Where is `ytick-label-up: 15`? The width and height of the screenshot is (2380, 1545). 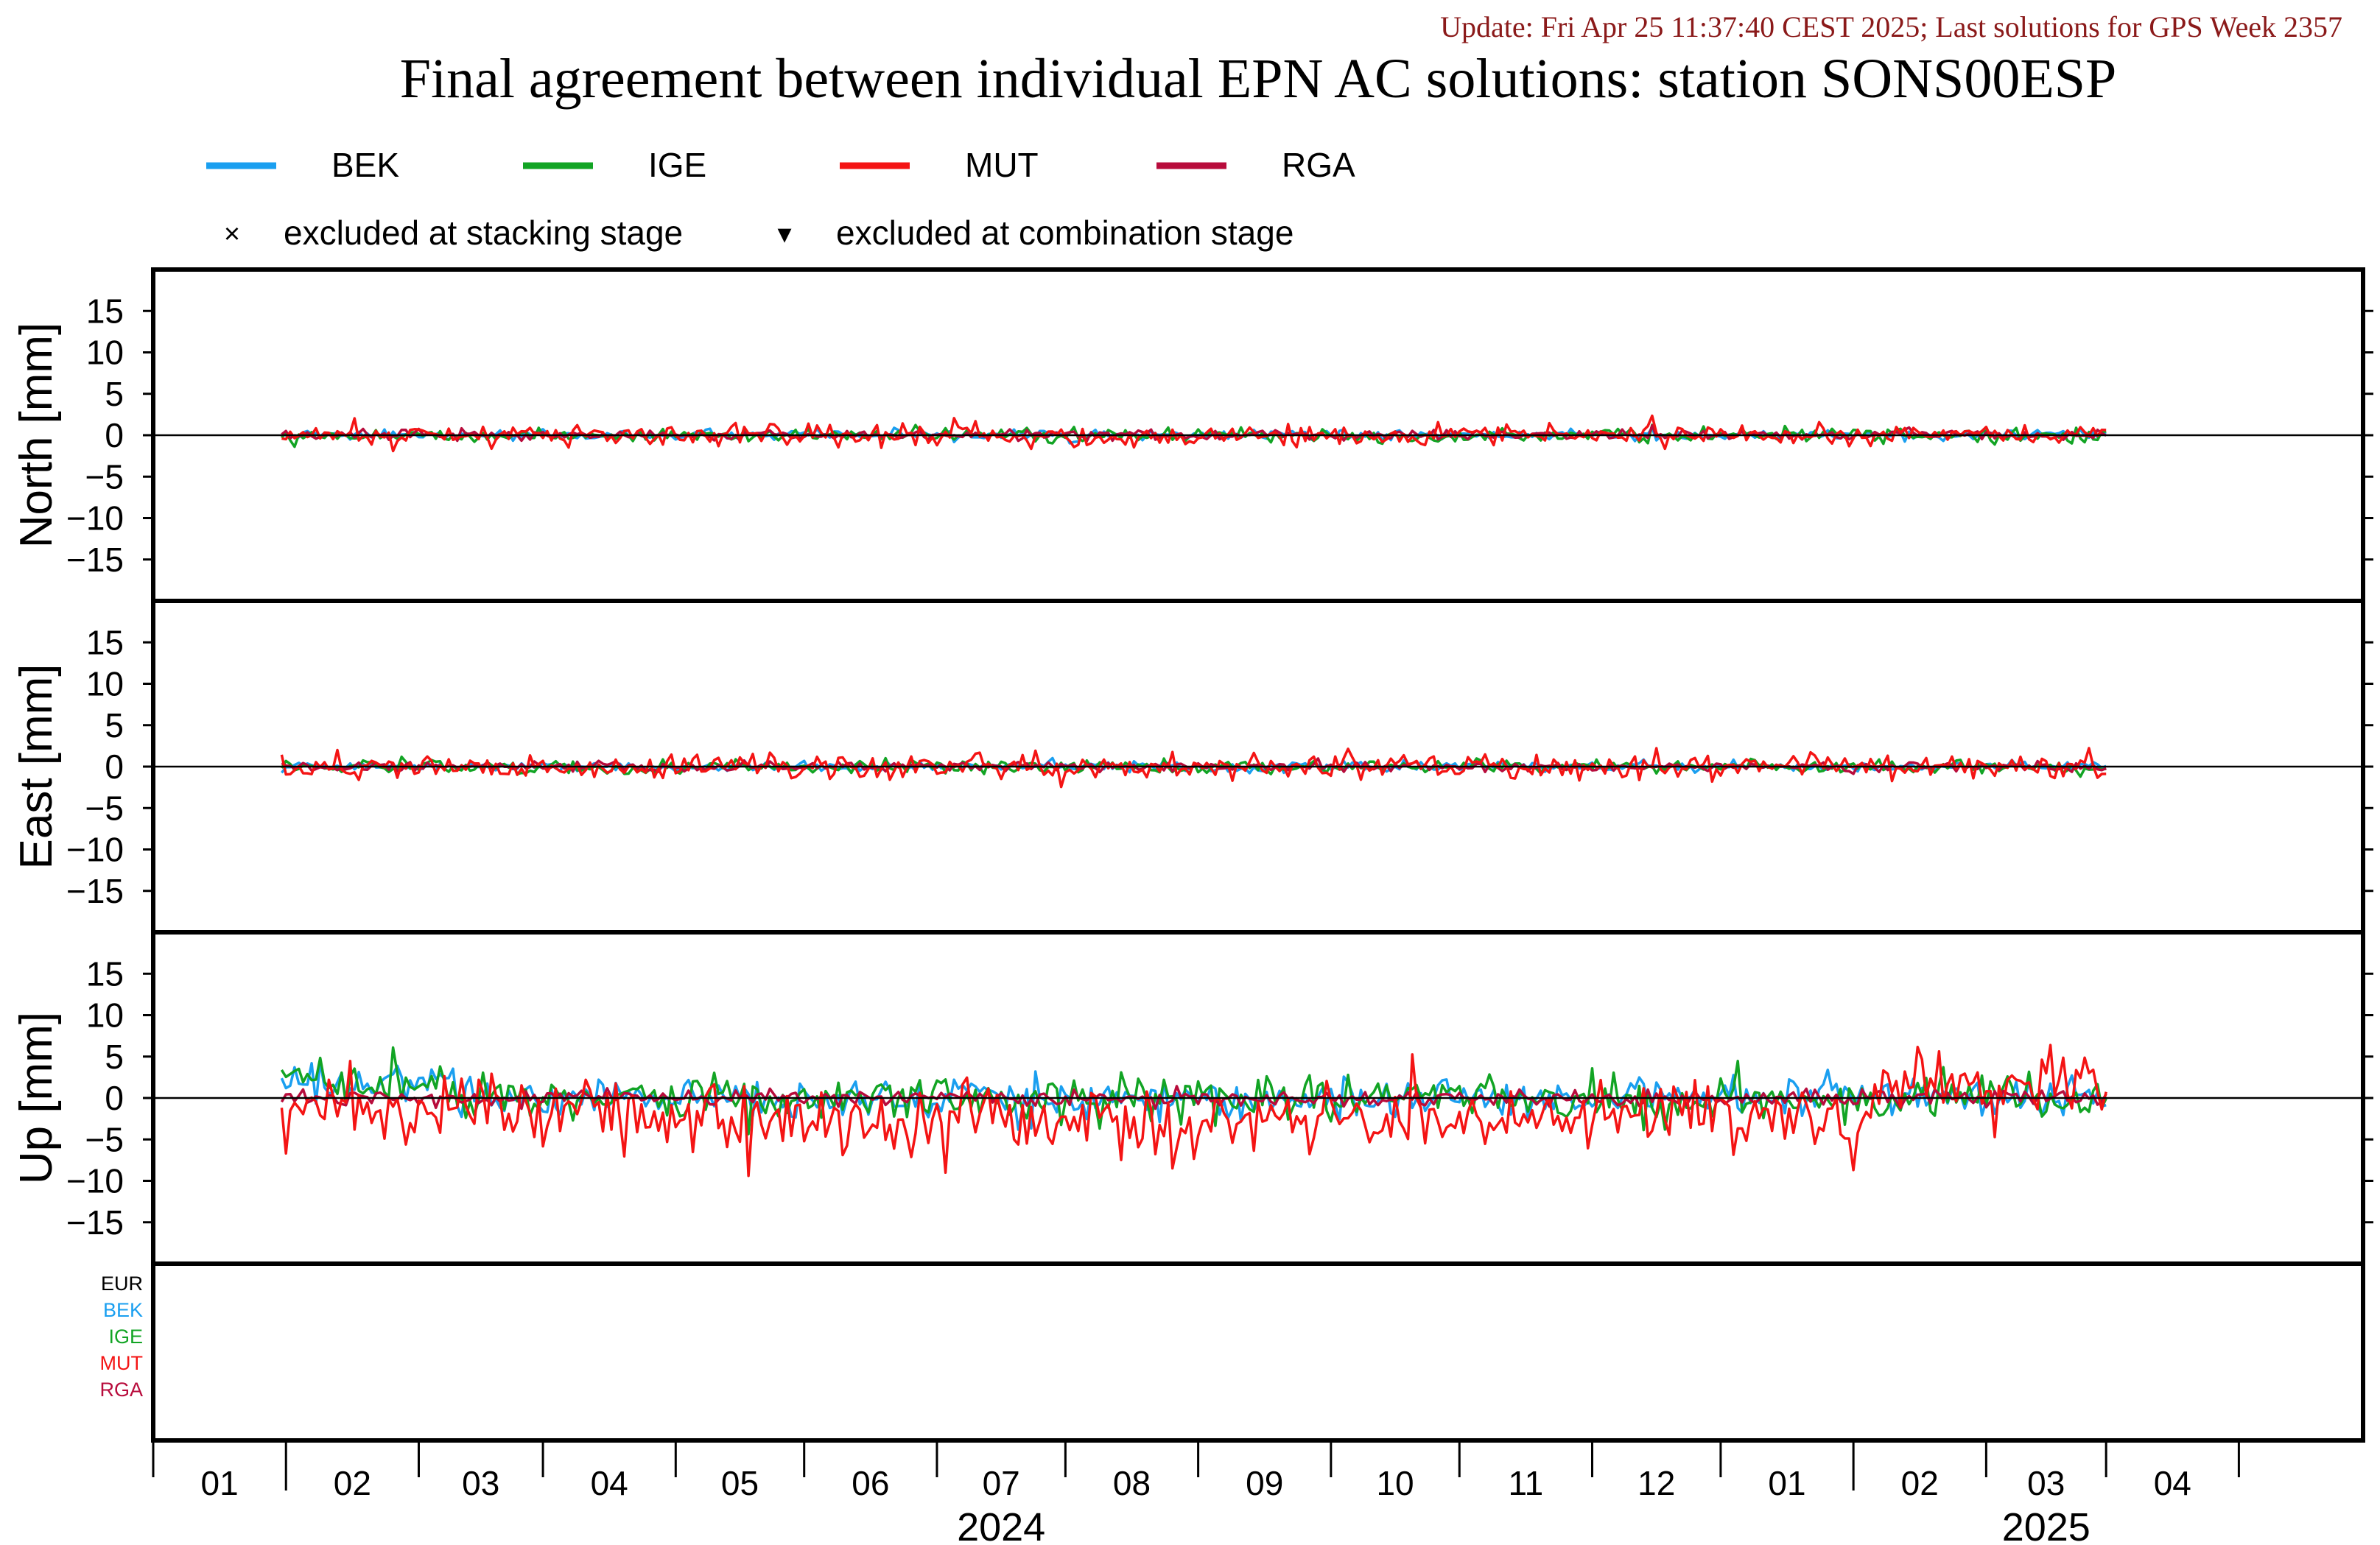 ytick-label-up: 15 is located at coordinates (105, 973).